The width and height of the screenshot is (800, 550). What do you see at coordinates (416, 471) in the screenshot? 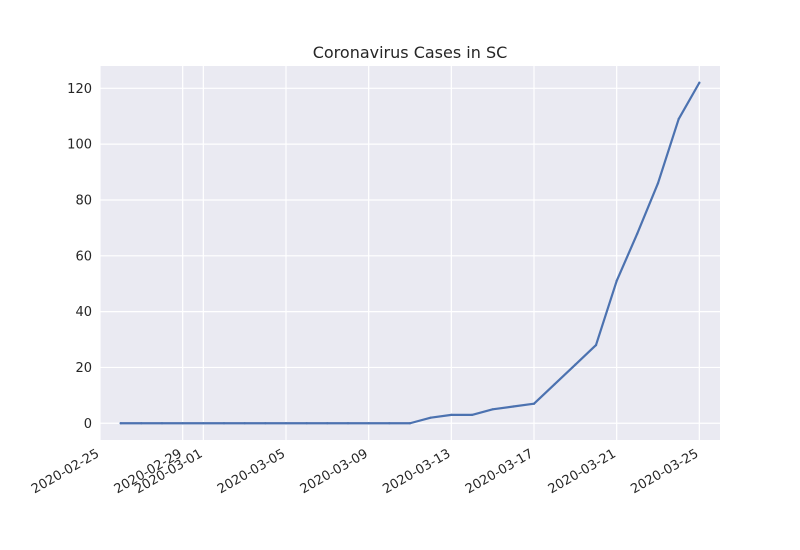
I see `x-tick-label: 2020-03-13` at bounding box center [416, 471].